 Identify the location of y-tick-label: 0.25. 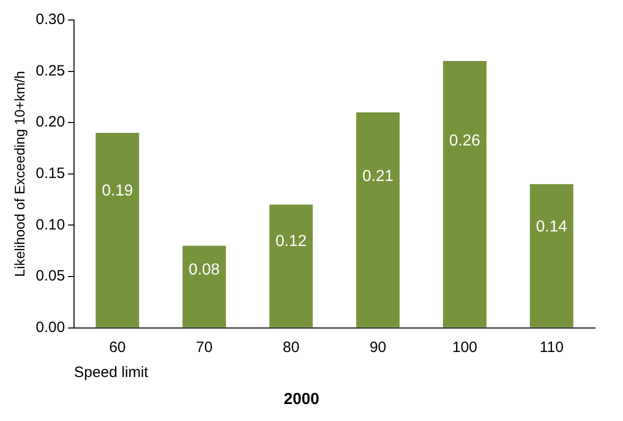
(50, 71).